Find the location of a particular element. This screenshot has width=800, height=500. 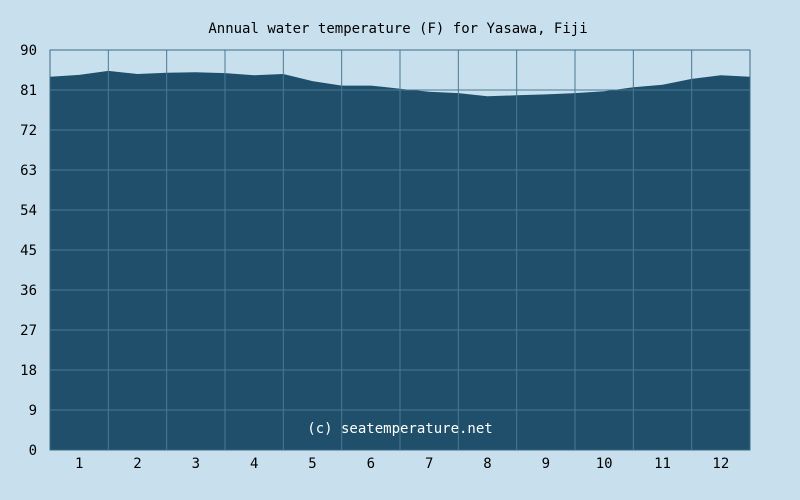

x-tick-label: 3 is located at coordinates (196, 464).